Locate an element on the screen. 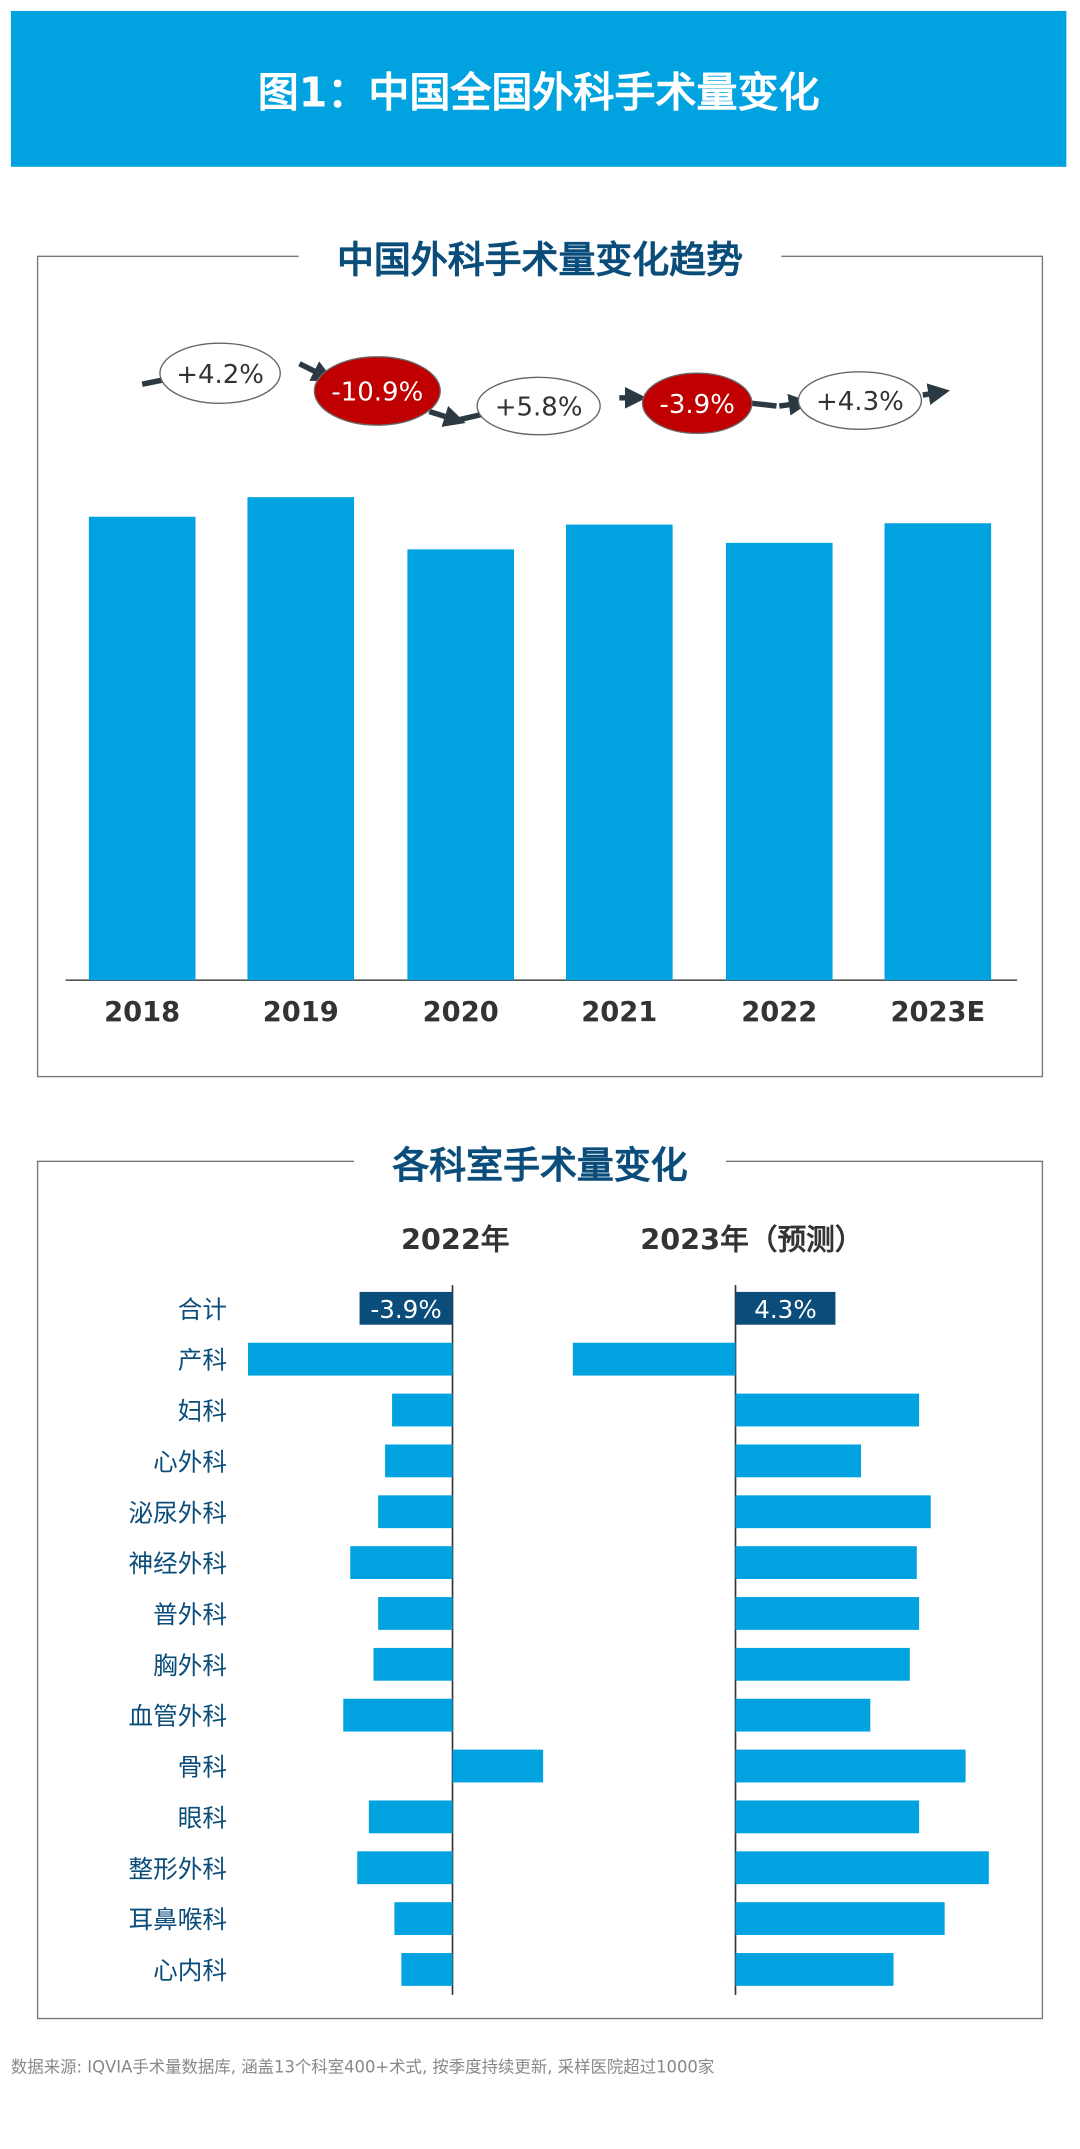 This screenshot has height=2149, width=1080. row-label: 妇科 is located at coordinates (202, 1411).